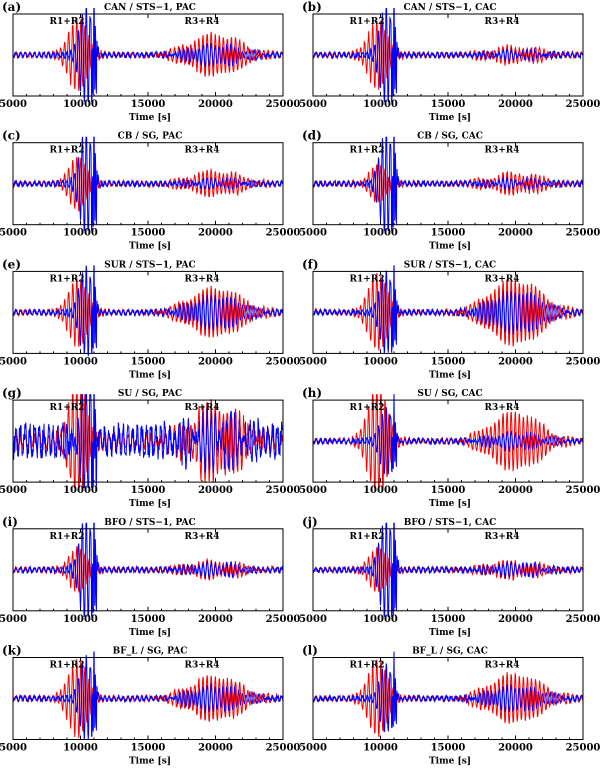 Image resolution: width=600 pixels, height=772 pixels. Describe the element at coordinates (312, 393) in the screenshot. I see `panel-label: (h)` at that location.